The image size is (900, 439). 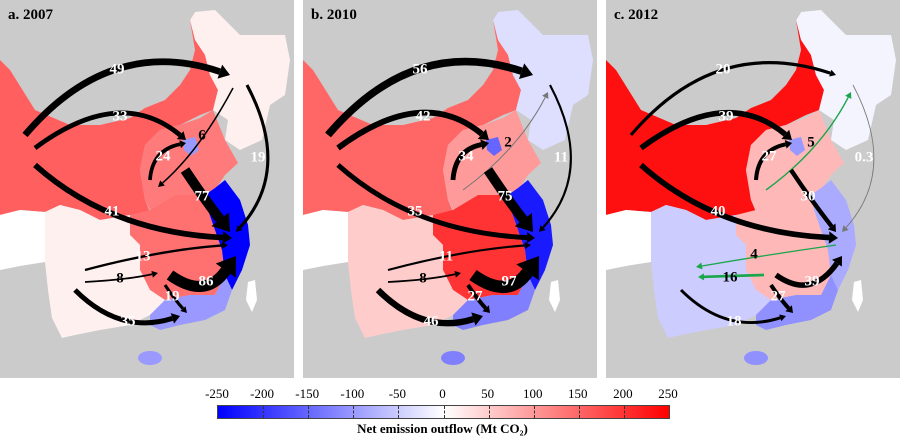 I want to click on flow-label: 20, so click(x=723, y=69).